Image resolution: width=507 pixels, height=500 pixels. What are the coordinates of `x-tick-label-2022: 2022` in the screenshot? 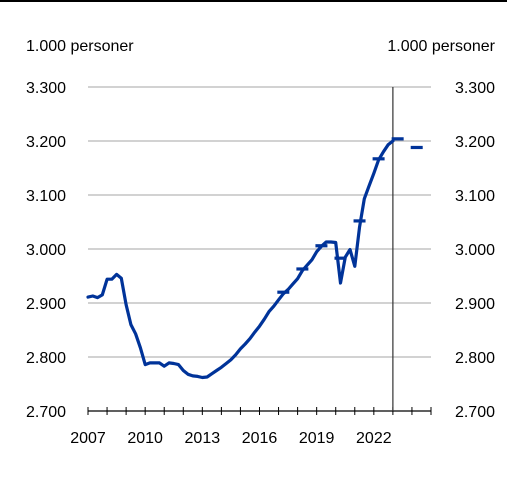 It's located at (374, 438).